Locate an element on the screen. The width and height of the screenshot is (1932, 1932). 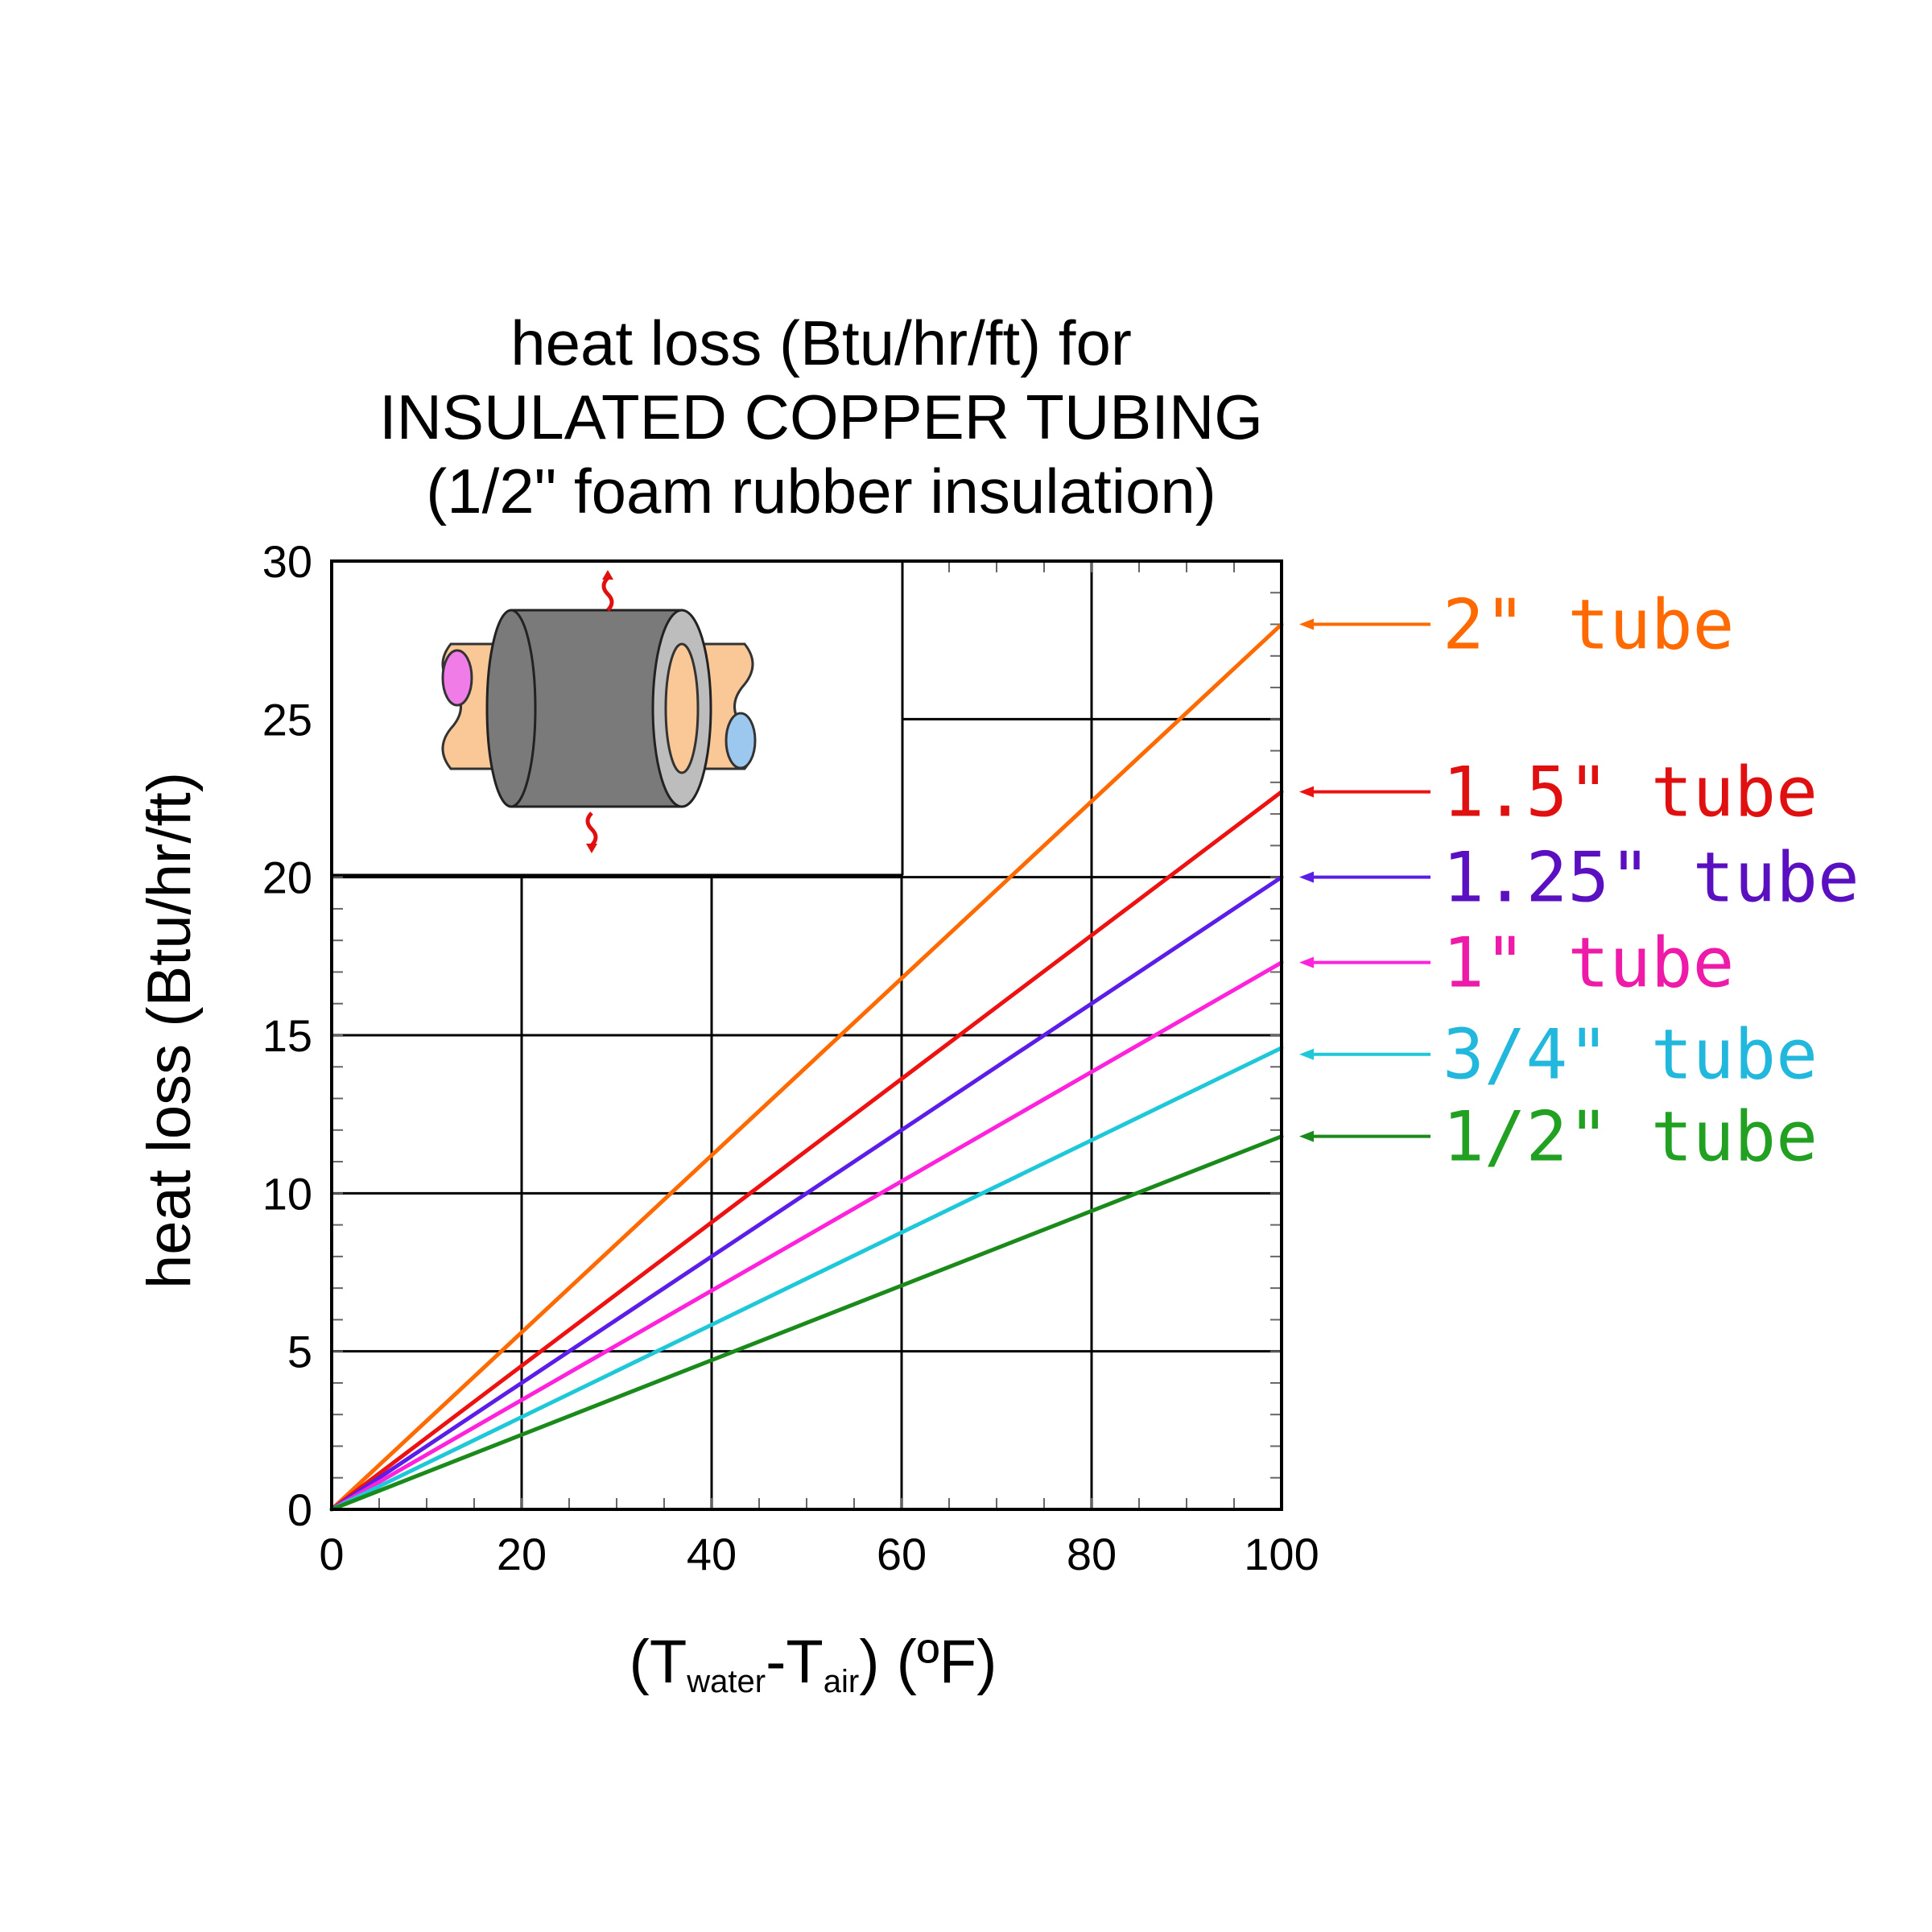
insulated-pipe-icon is located at coordinates (599, 711).